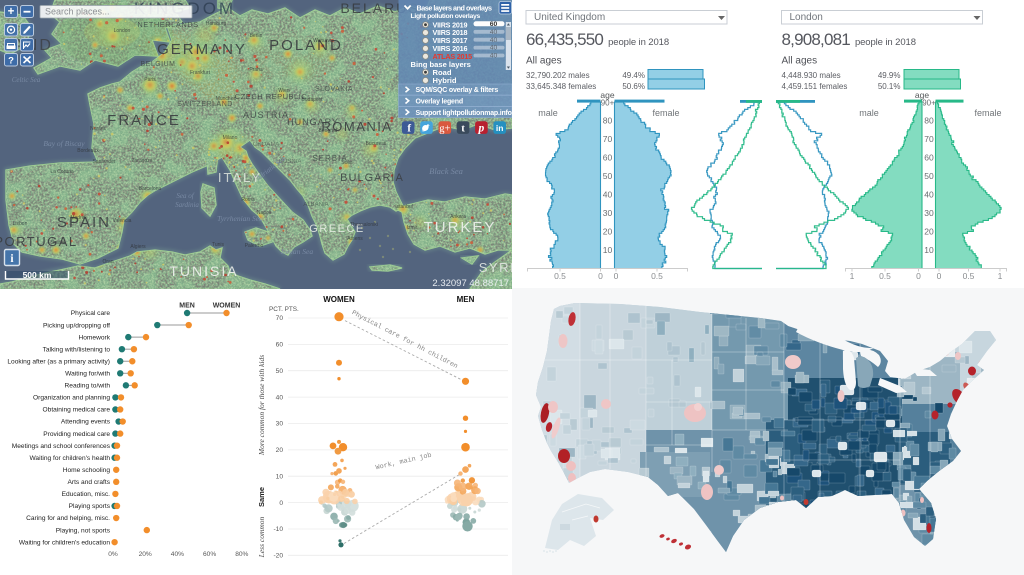  I want to click on svg-text: Warsaw, so click(322, 41).